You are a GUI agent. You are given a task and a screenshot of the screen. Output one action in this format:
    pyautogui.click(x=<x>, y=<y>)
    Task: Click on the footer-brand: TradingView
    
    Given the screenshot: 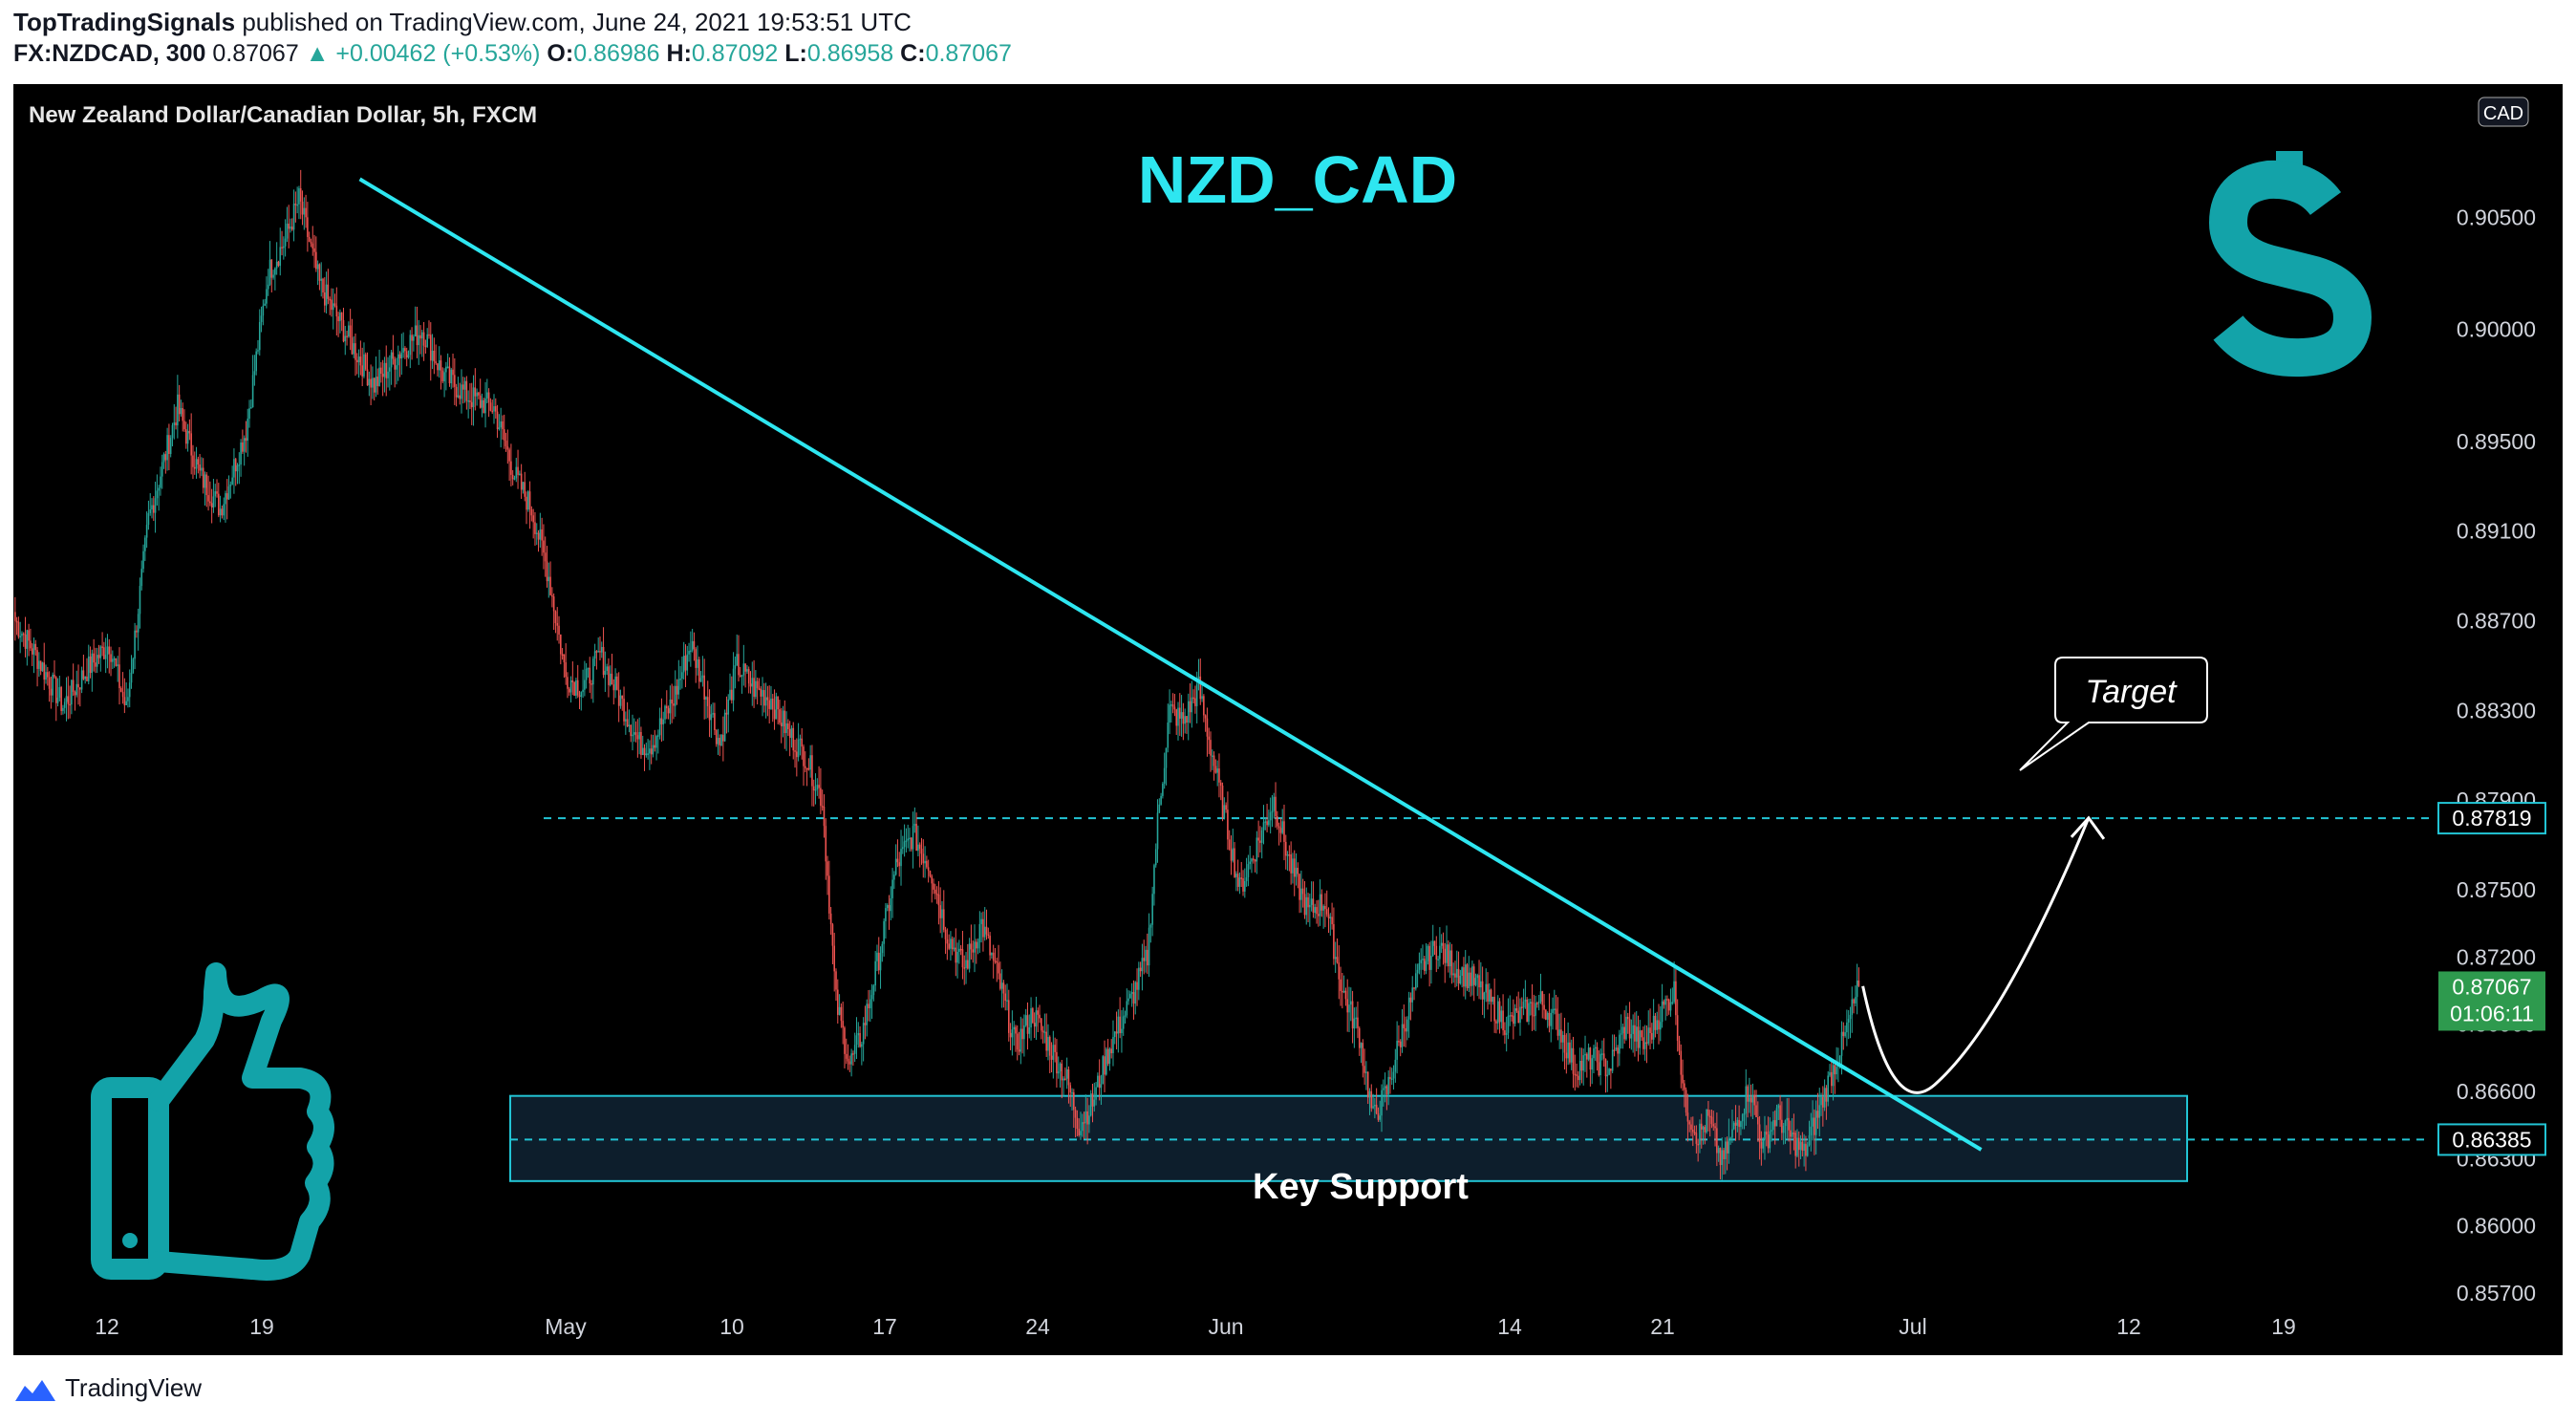 What is the action you would take?
    pyautogui.click(x=134, y=1387)
    